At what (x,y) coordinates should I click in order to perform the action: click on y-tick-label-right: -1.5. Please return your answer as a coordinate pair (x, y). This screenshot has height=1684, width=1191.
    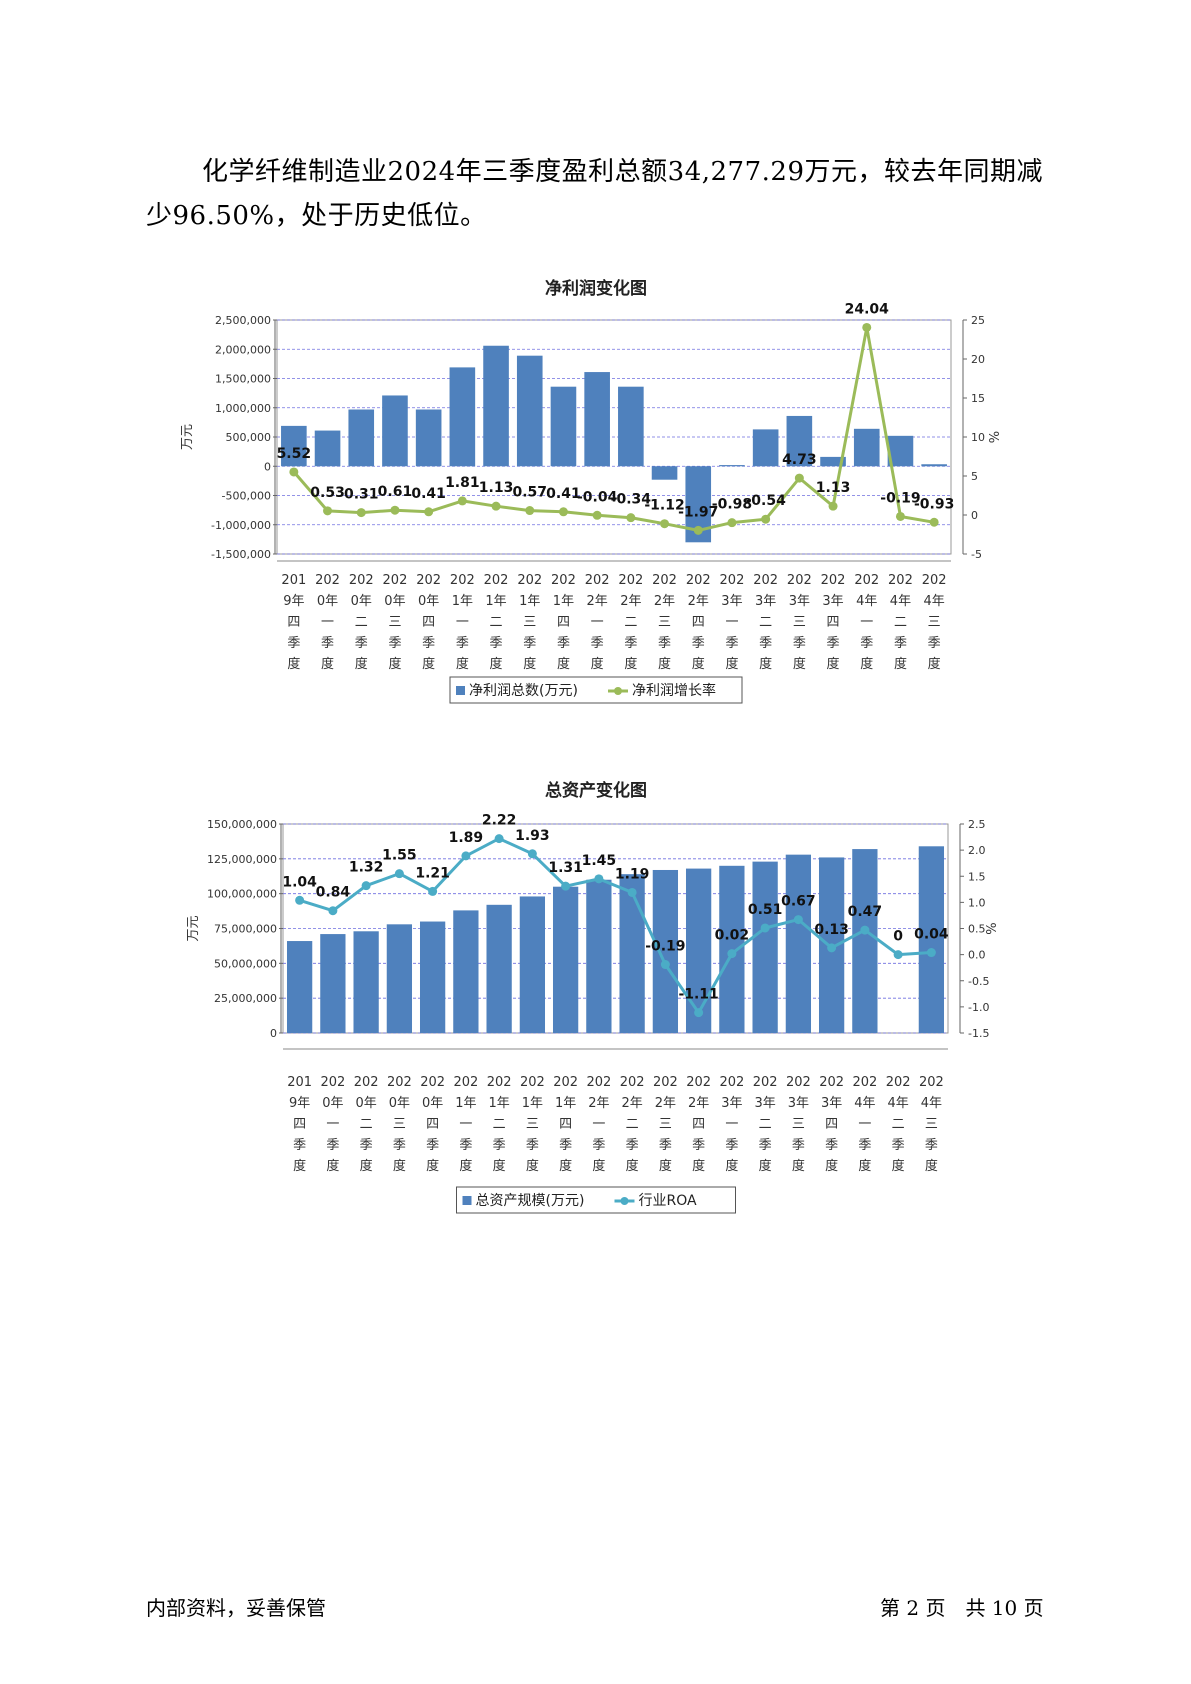
    Looking at the image, I should click on (978, 1033).